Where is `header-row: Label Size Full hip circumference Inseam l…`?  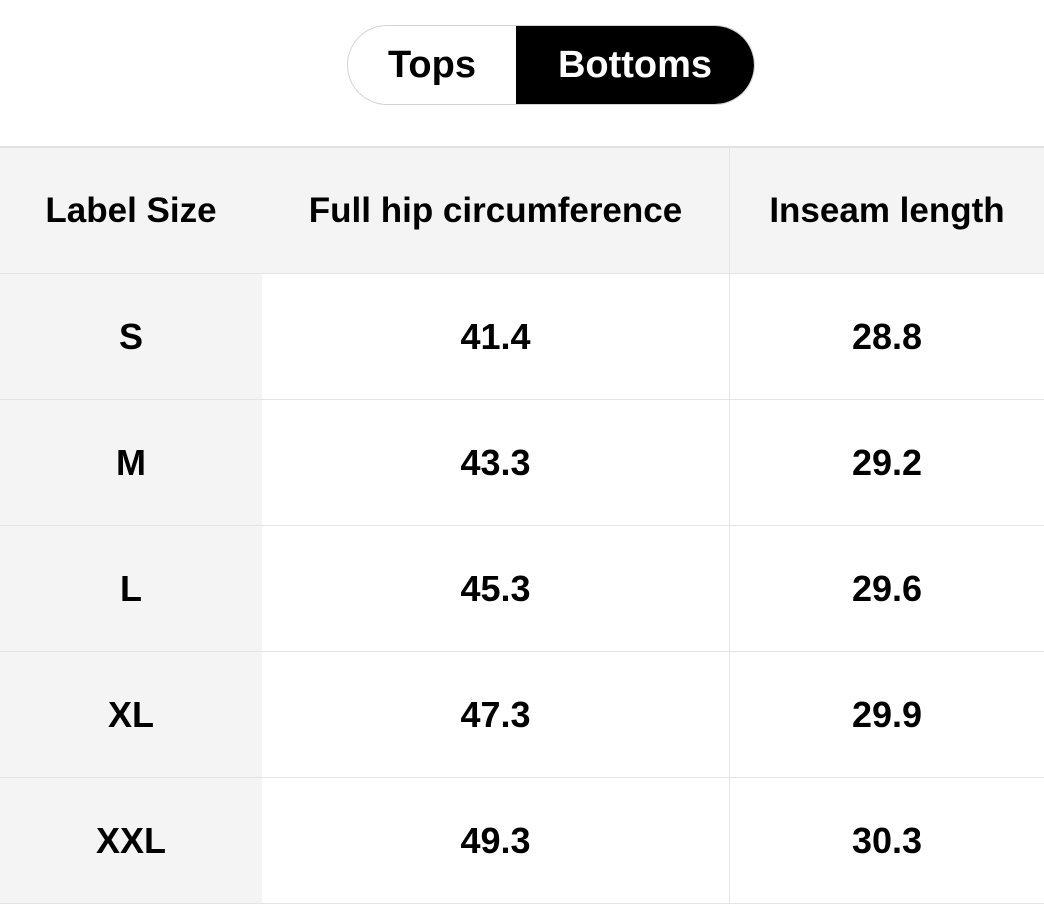 header-row: Label Size Full hip circumference Inseam l… is located at coordinates (522, 211).